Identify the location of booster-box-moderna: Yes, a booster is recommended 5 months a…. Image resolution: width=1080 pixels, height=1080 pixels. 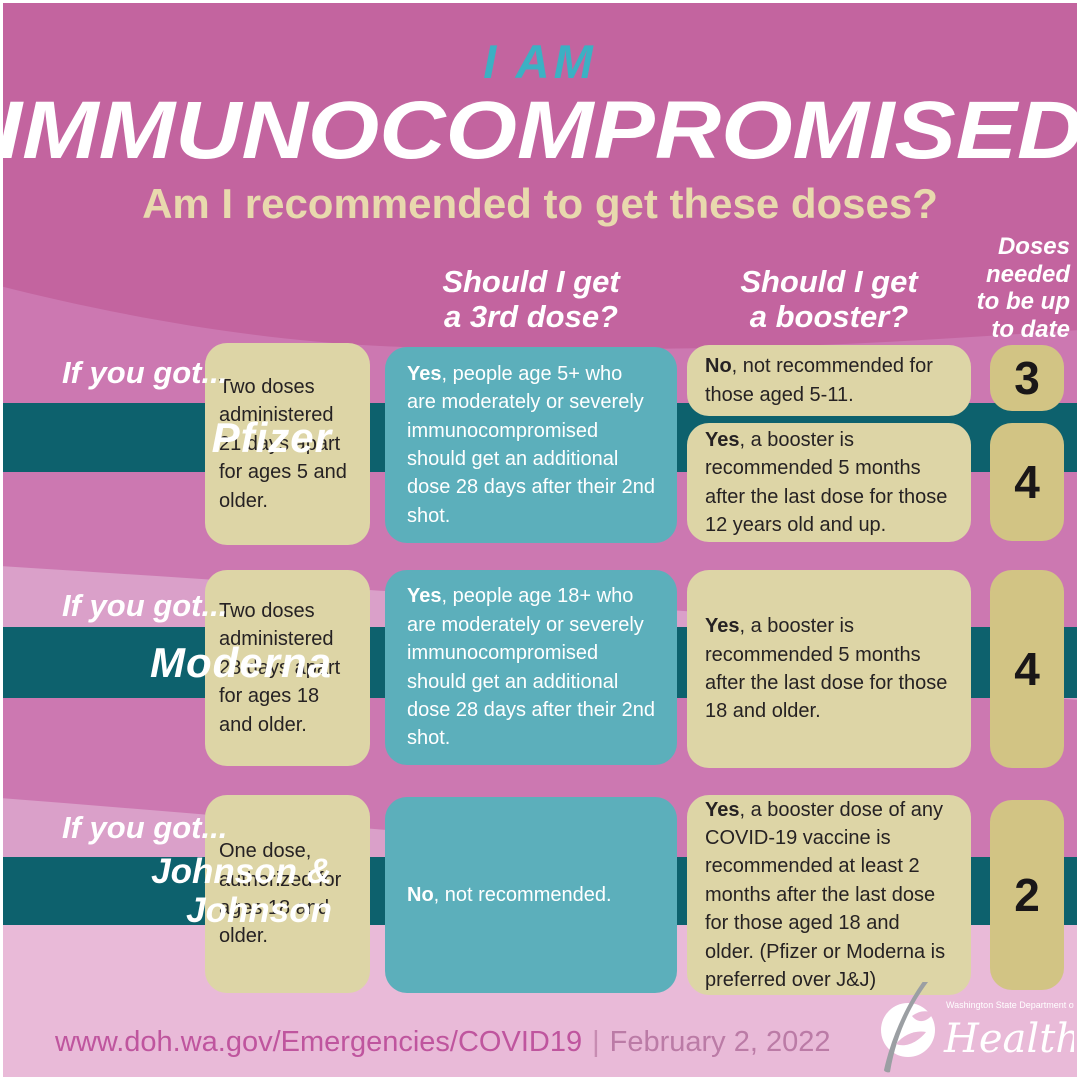
(829, 669).